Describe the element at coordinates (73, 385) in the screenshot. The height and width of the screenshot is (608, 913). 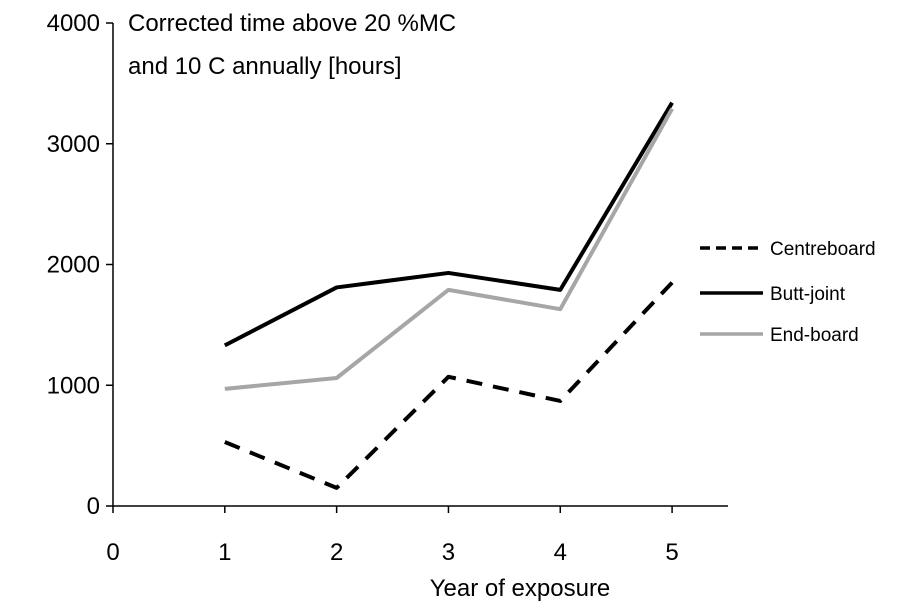
I see `y-tick-label: 1000` at that location.